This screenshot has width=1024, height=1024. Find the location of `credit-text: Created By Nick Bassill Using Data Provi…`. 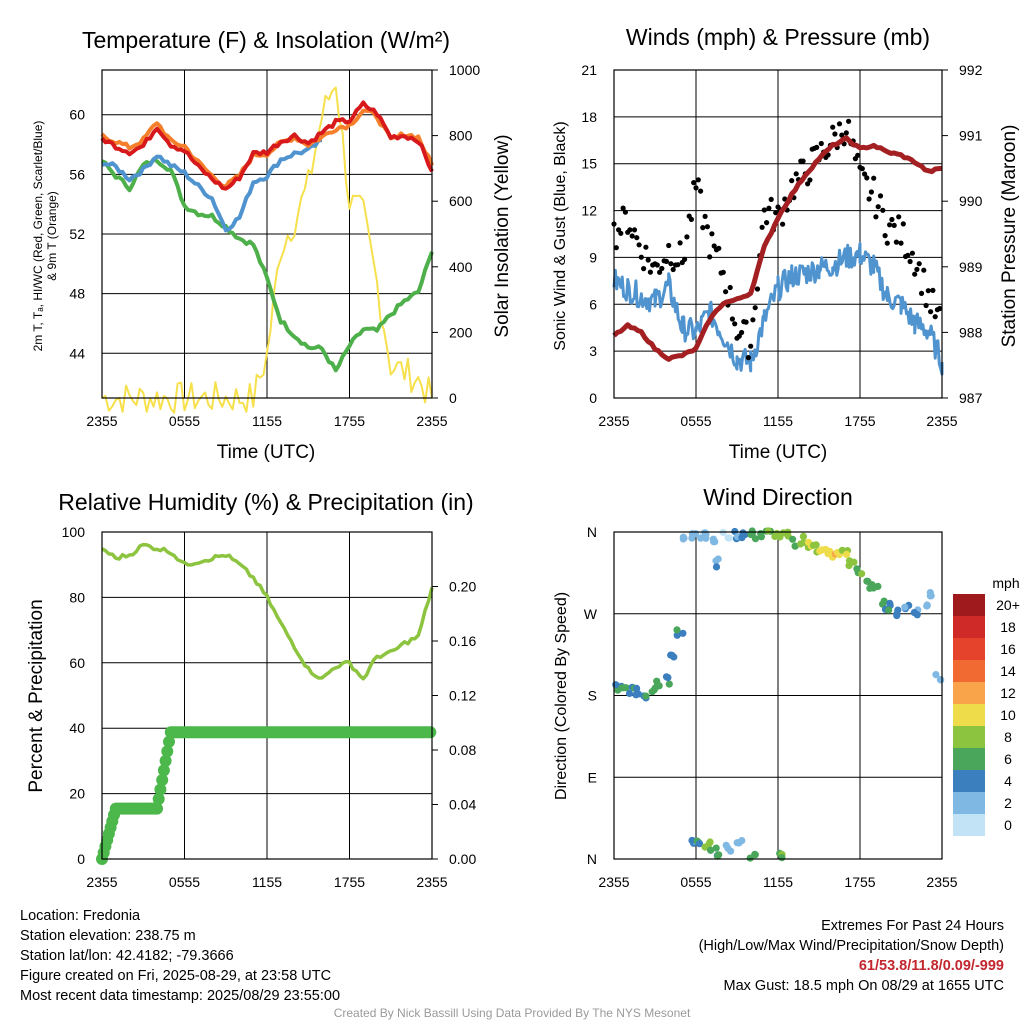

credit-text: Created By Nick Bassill Using Data Provi… is located at coordinates (512, 1013).